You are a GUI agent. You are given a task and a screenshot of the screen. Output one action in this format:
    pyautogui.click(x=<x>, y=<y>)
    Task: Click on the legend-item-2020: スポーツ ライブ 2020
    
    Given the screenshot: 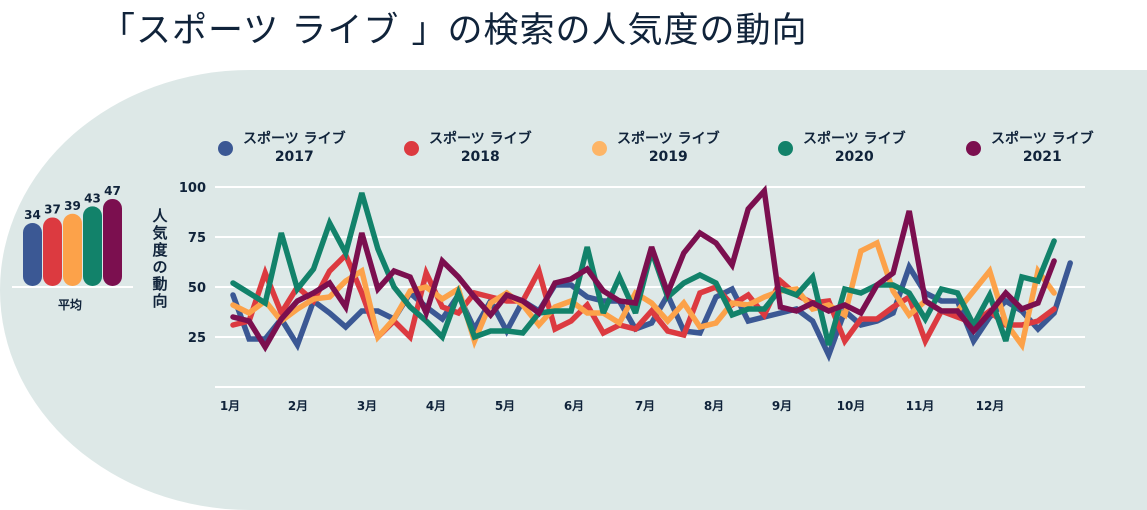 What is the action you would take?
    pyautogui.click(x=842, y=148)
    